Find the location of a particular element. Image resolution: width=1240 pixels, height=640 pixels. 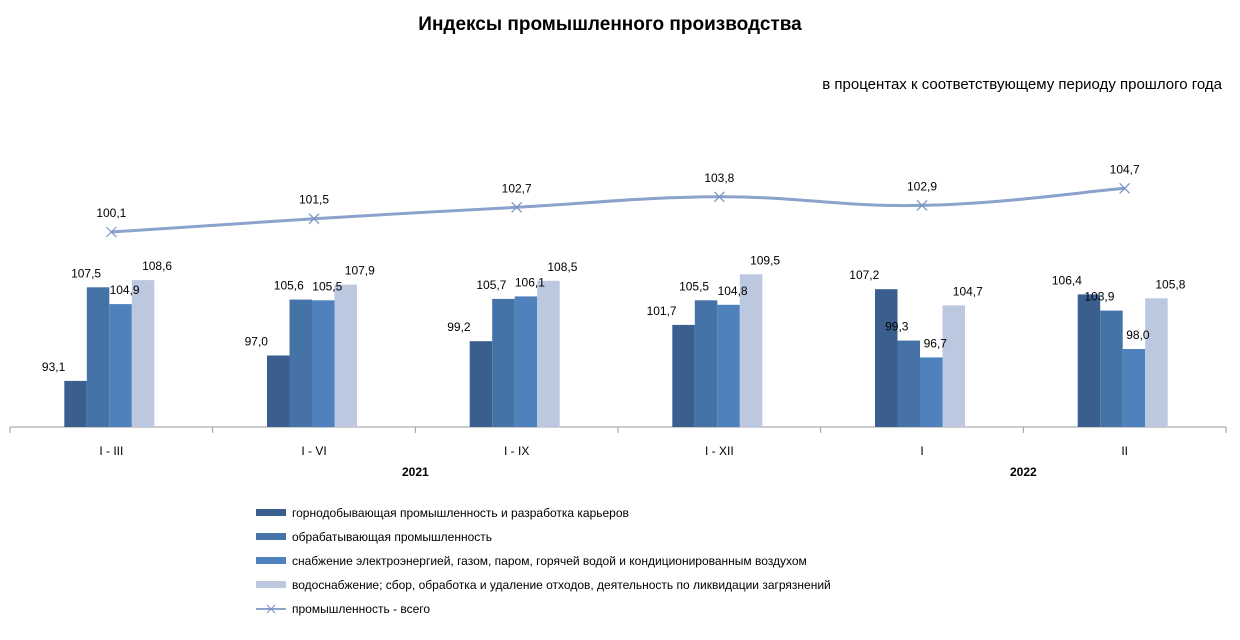

legend-marker is located at coordinates (271, 609).